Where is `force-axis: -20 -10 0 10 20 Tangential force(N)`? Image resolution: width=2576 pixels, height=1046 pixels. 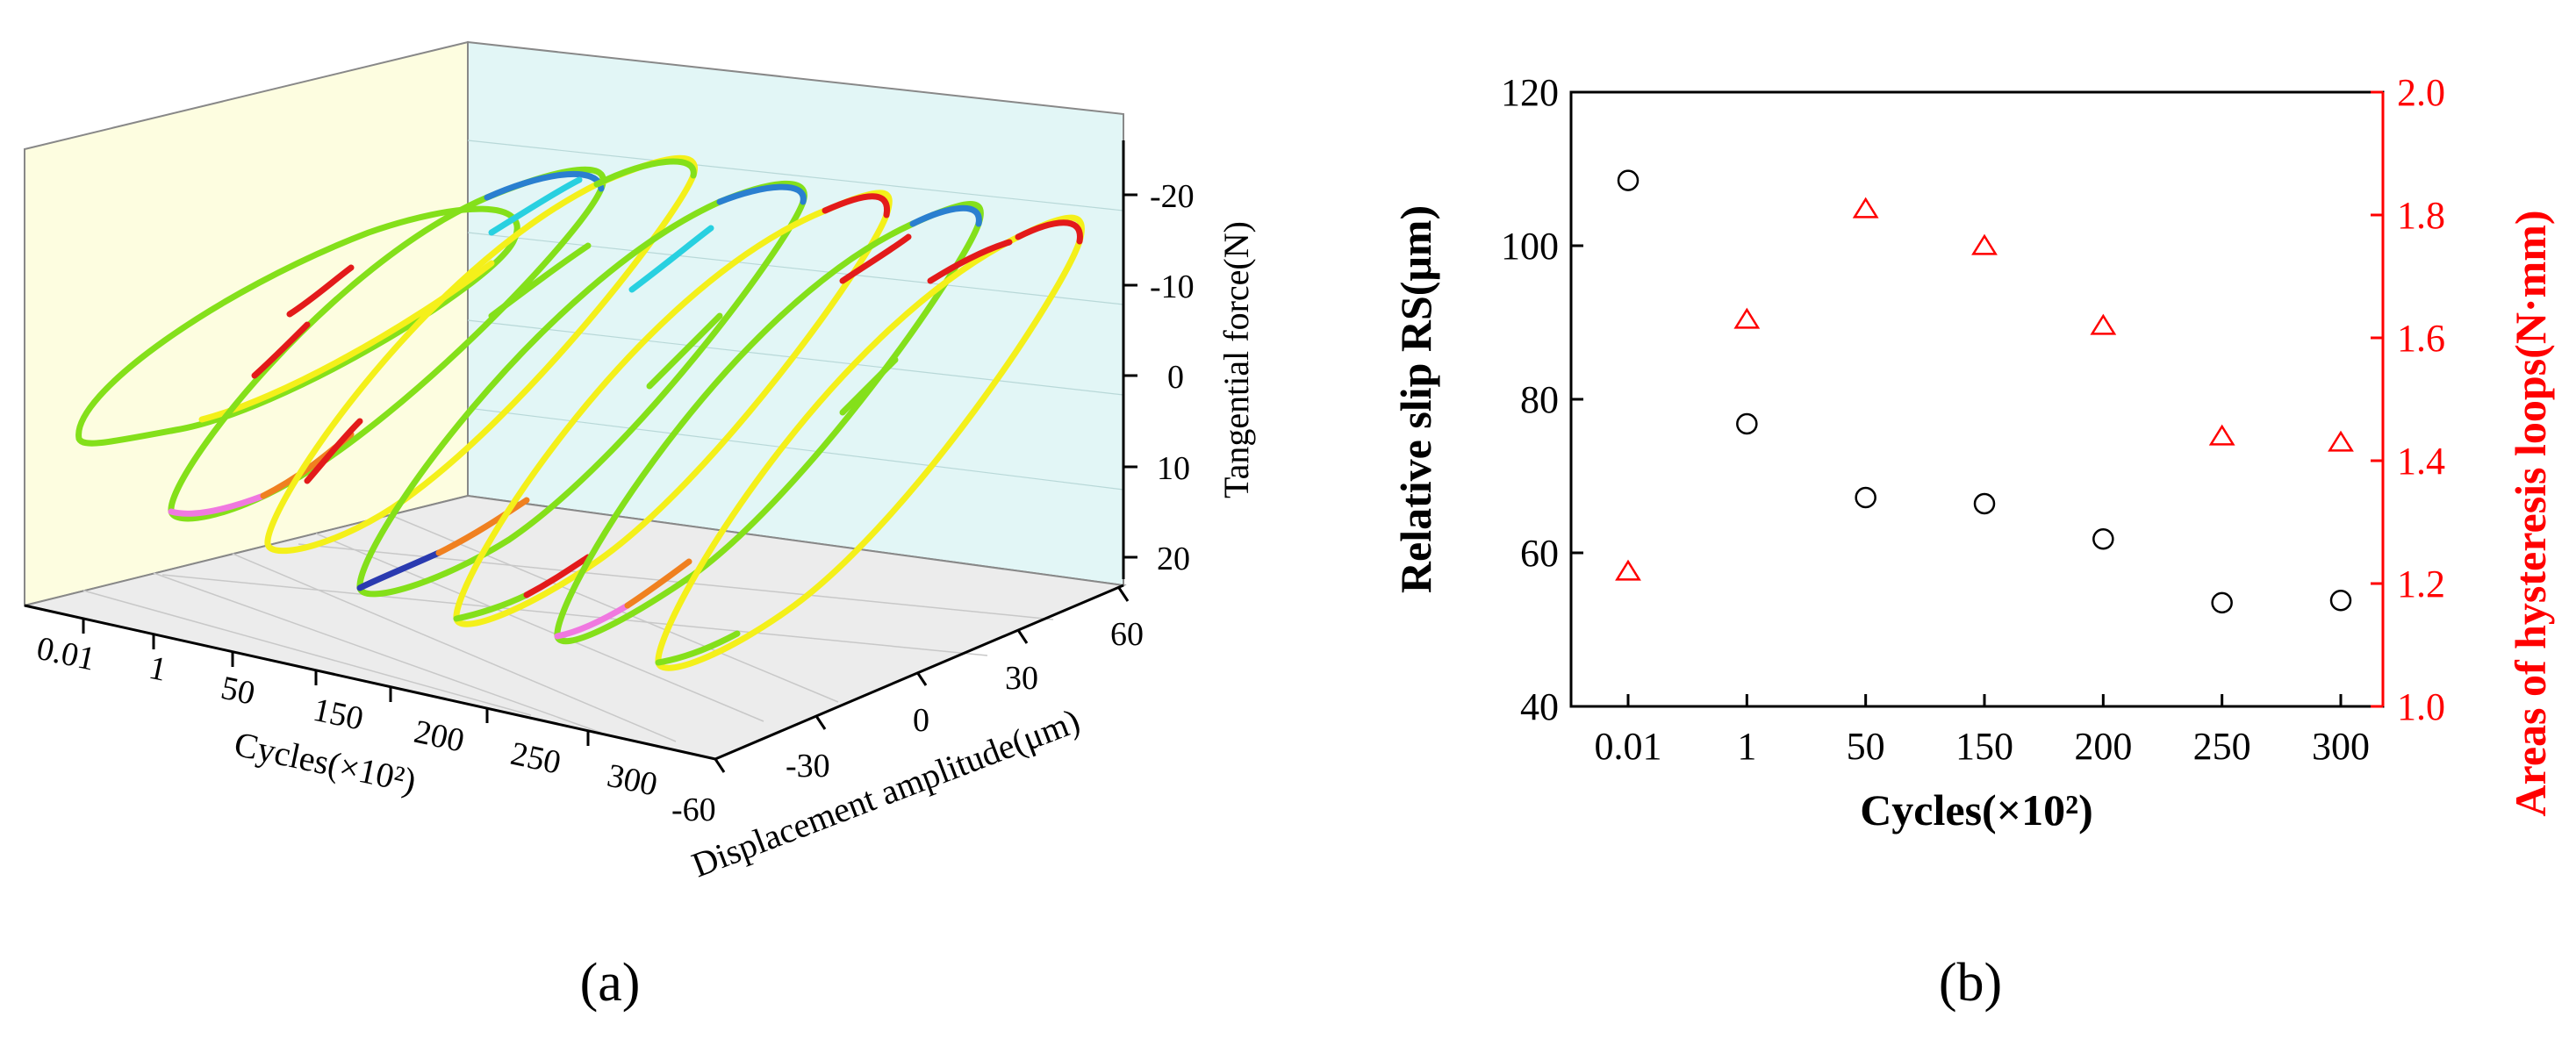
force-axis: -20 -10 0 10 20 Tangential force(N) is located at coordinates (1189, 360).